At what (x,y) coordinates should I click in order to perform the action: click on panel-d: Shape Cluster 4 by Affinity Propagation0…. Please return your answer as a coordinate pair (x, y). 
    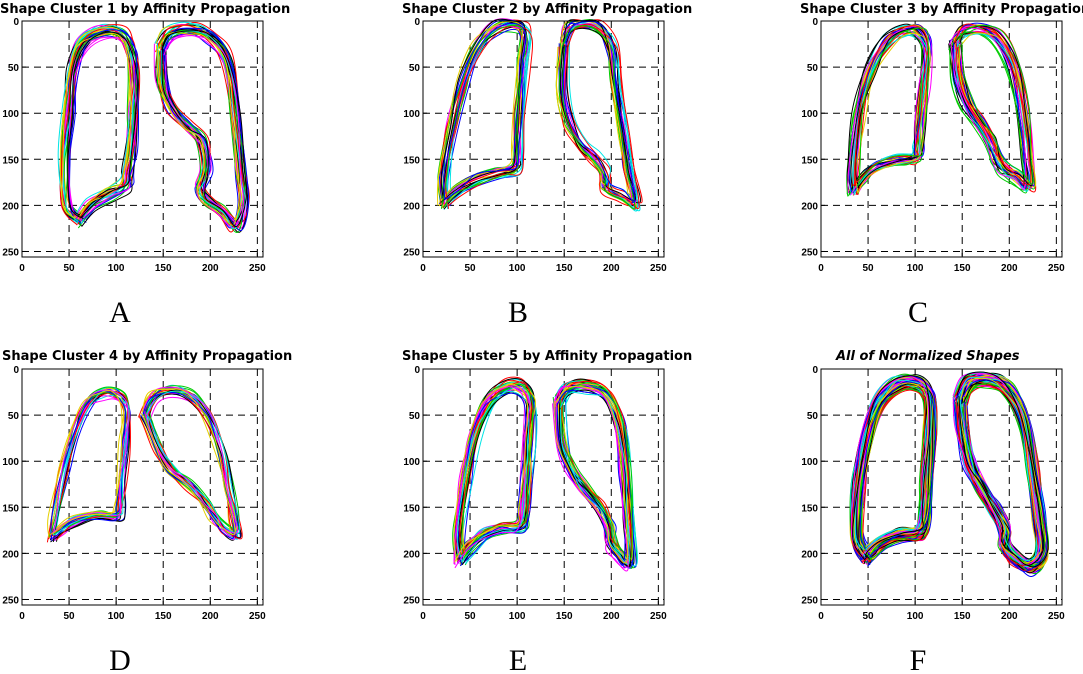
    Looking at the image, I should click on (147, 511).